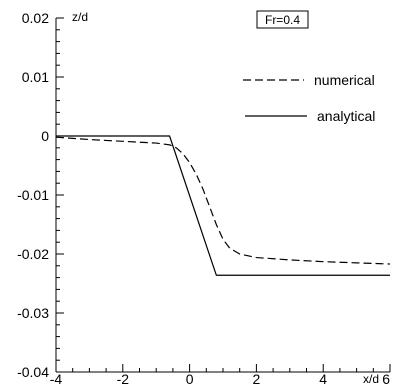  I want to click on x-tick-label: 0, so click(190, 379).